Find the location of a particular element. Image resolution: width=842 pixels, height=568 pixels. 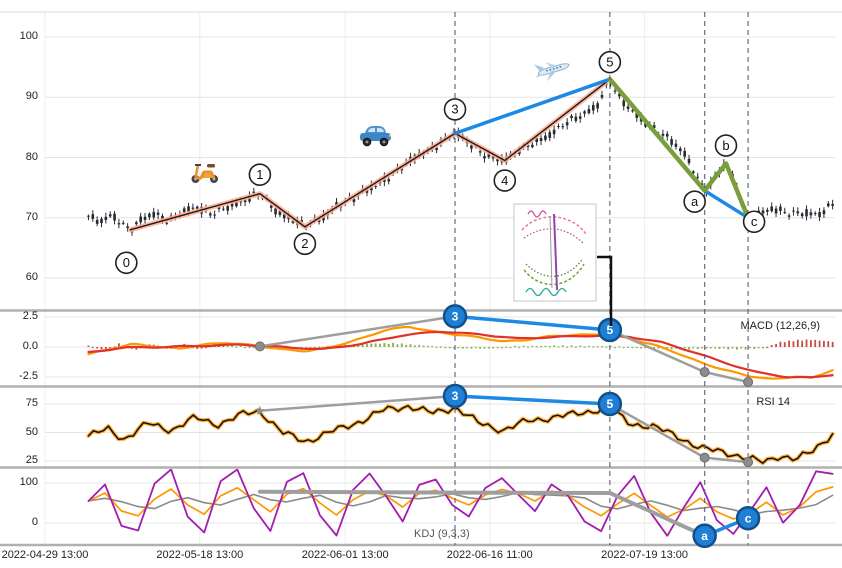

car-icon is located at coordinates (375, 136).